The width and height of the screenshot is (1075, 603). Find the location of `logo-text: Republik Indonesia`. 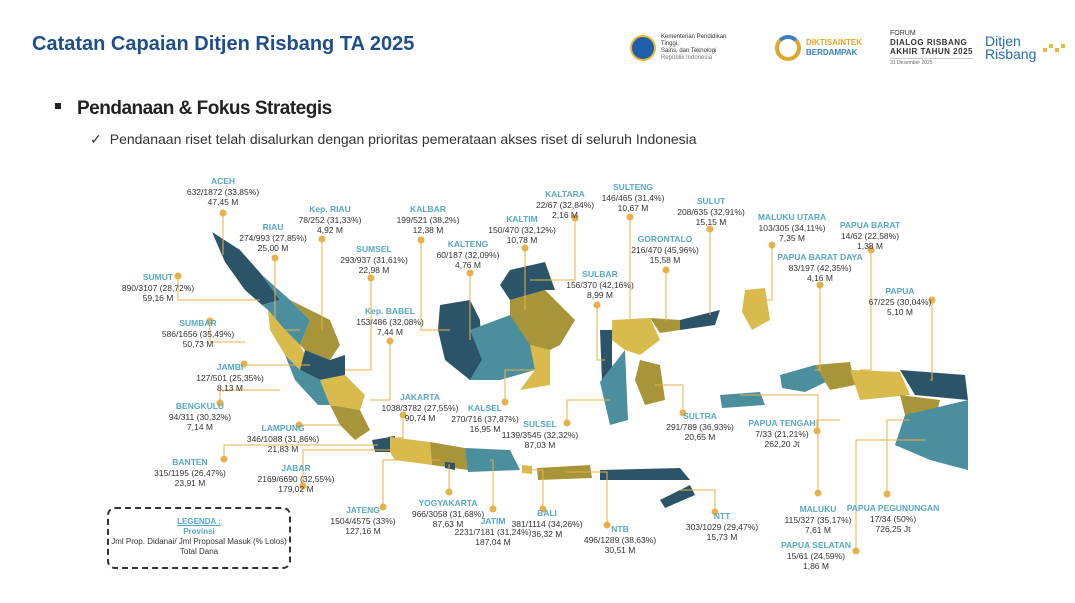

logo-text: Republik Indonesia is located at coordinates (687, 58).